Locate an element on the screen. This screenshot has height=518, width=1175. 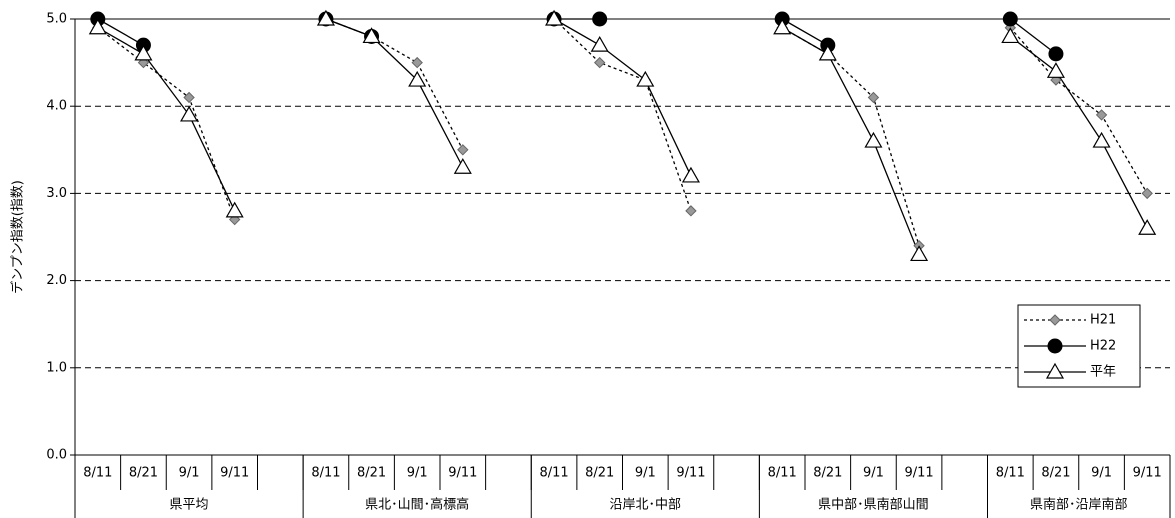
legend-label: H22 is located at coordinates (1103, 346).